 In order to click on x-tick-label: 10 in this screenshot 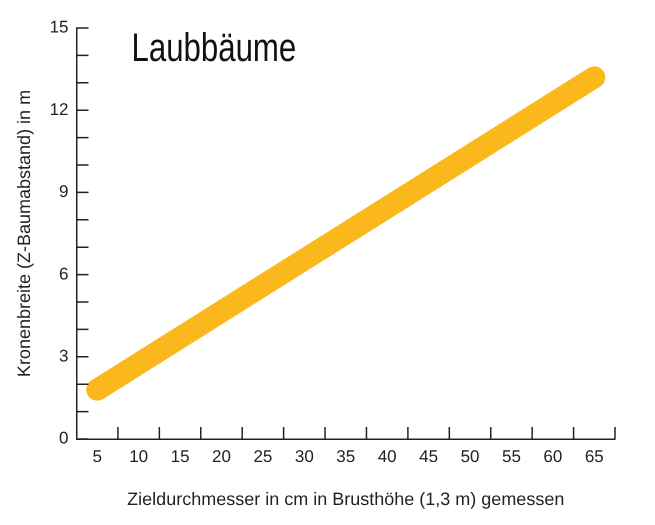, I will do `click(138, 456)`.